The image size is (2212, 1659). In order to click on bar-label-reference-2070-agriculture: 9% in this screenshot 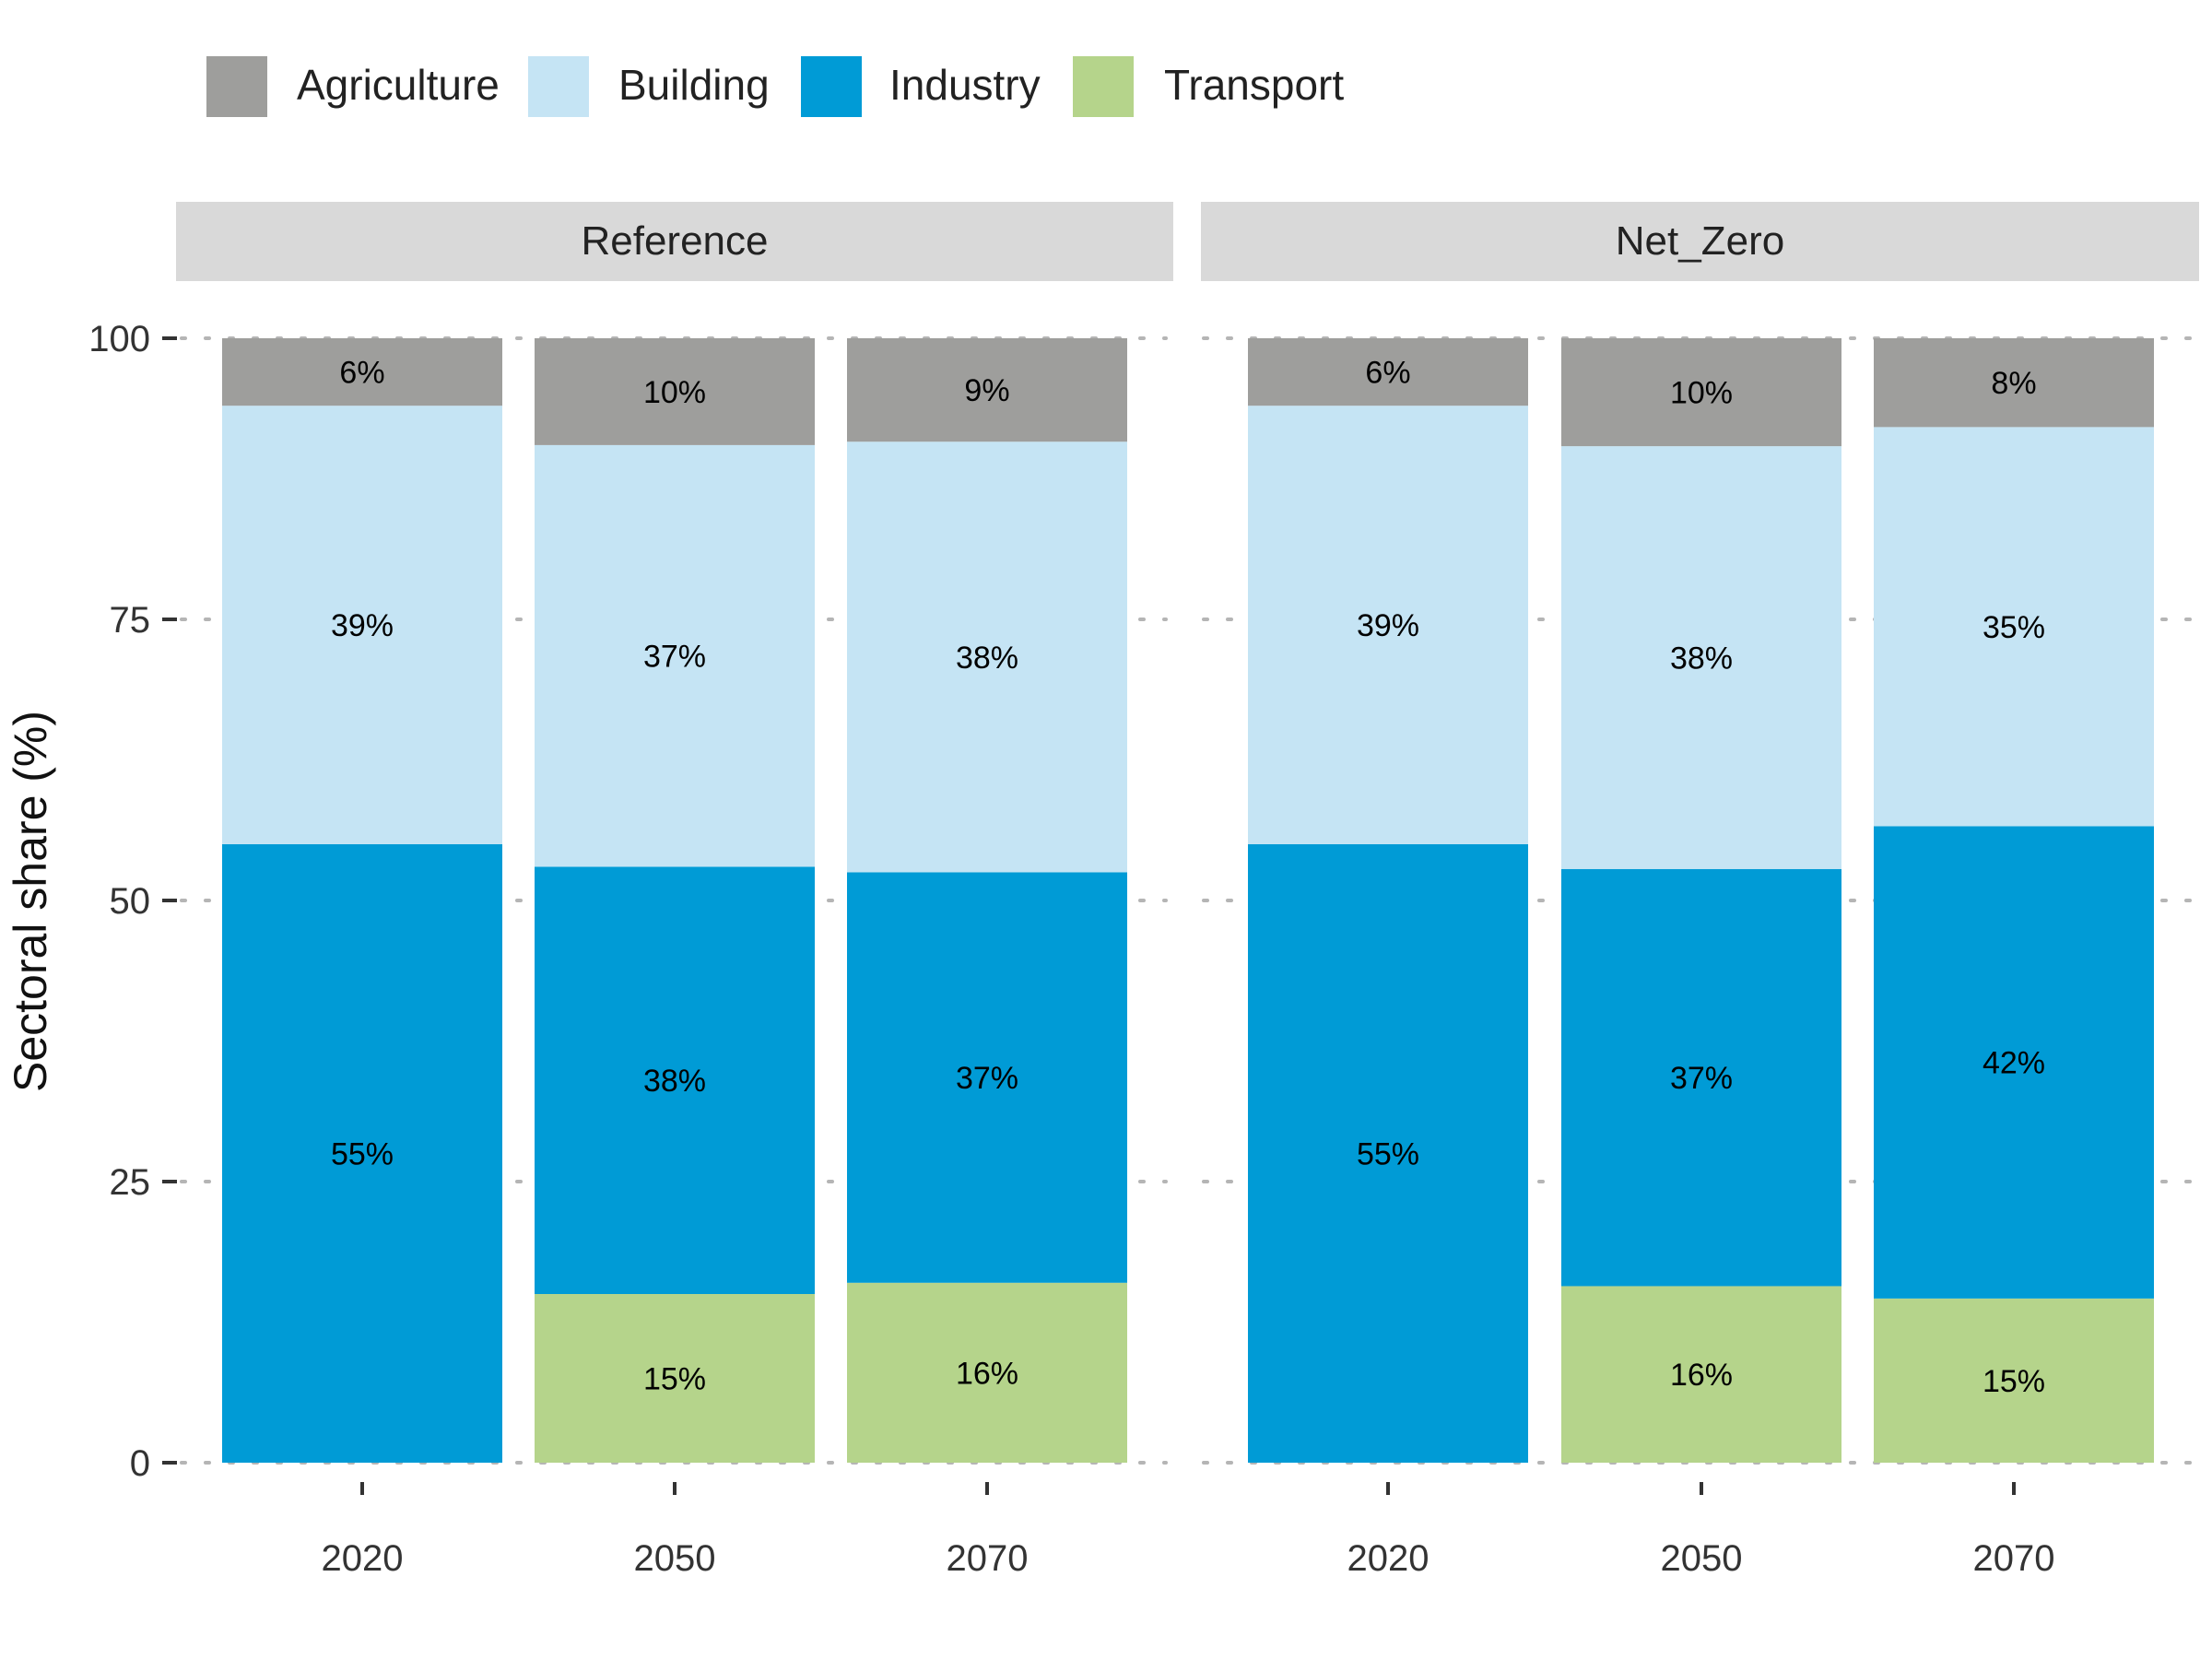, I will do `click(986, 390)`.